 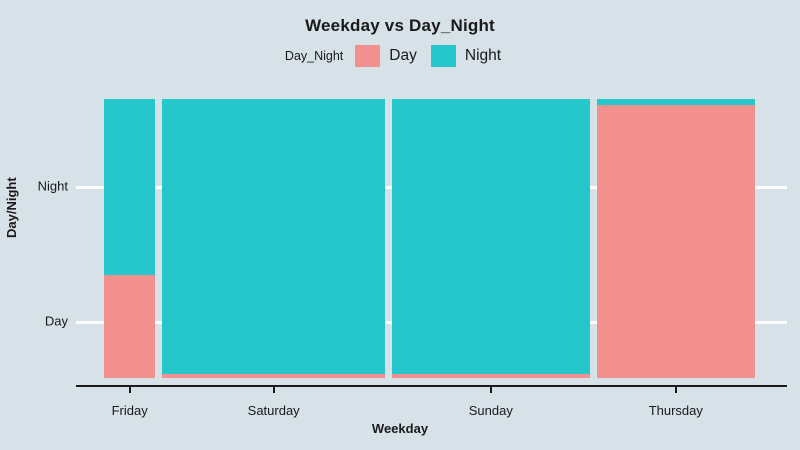 What do you see at coordinates (129, 390) in the screenshot?
I see `x-tick-friday` at bounding box center [129, 390].